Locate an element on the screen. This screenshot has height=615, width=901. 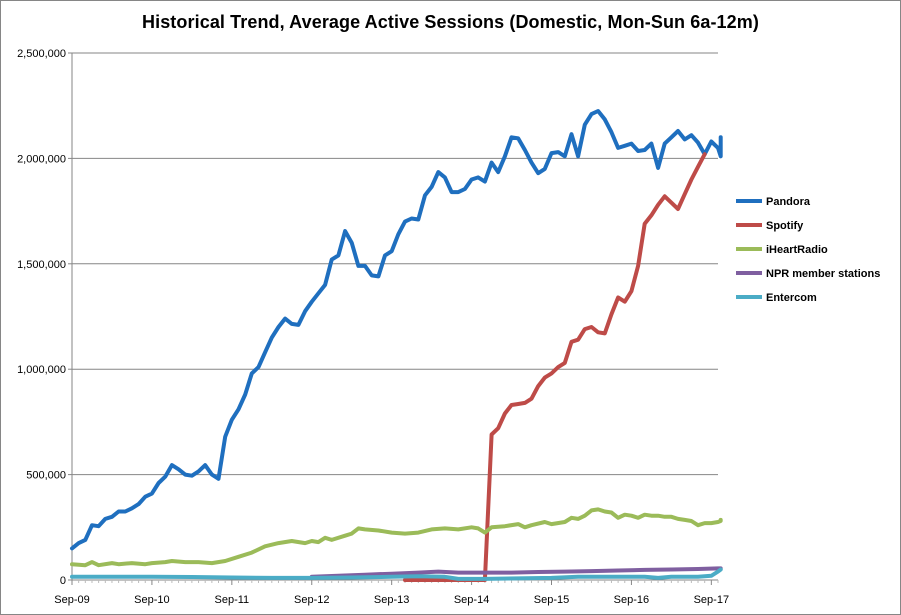
x-tick-label: Sep-09 is located at coordinates (71, 600).